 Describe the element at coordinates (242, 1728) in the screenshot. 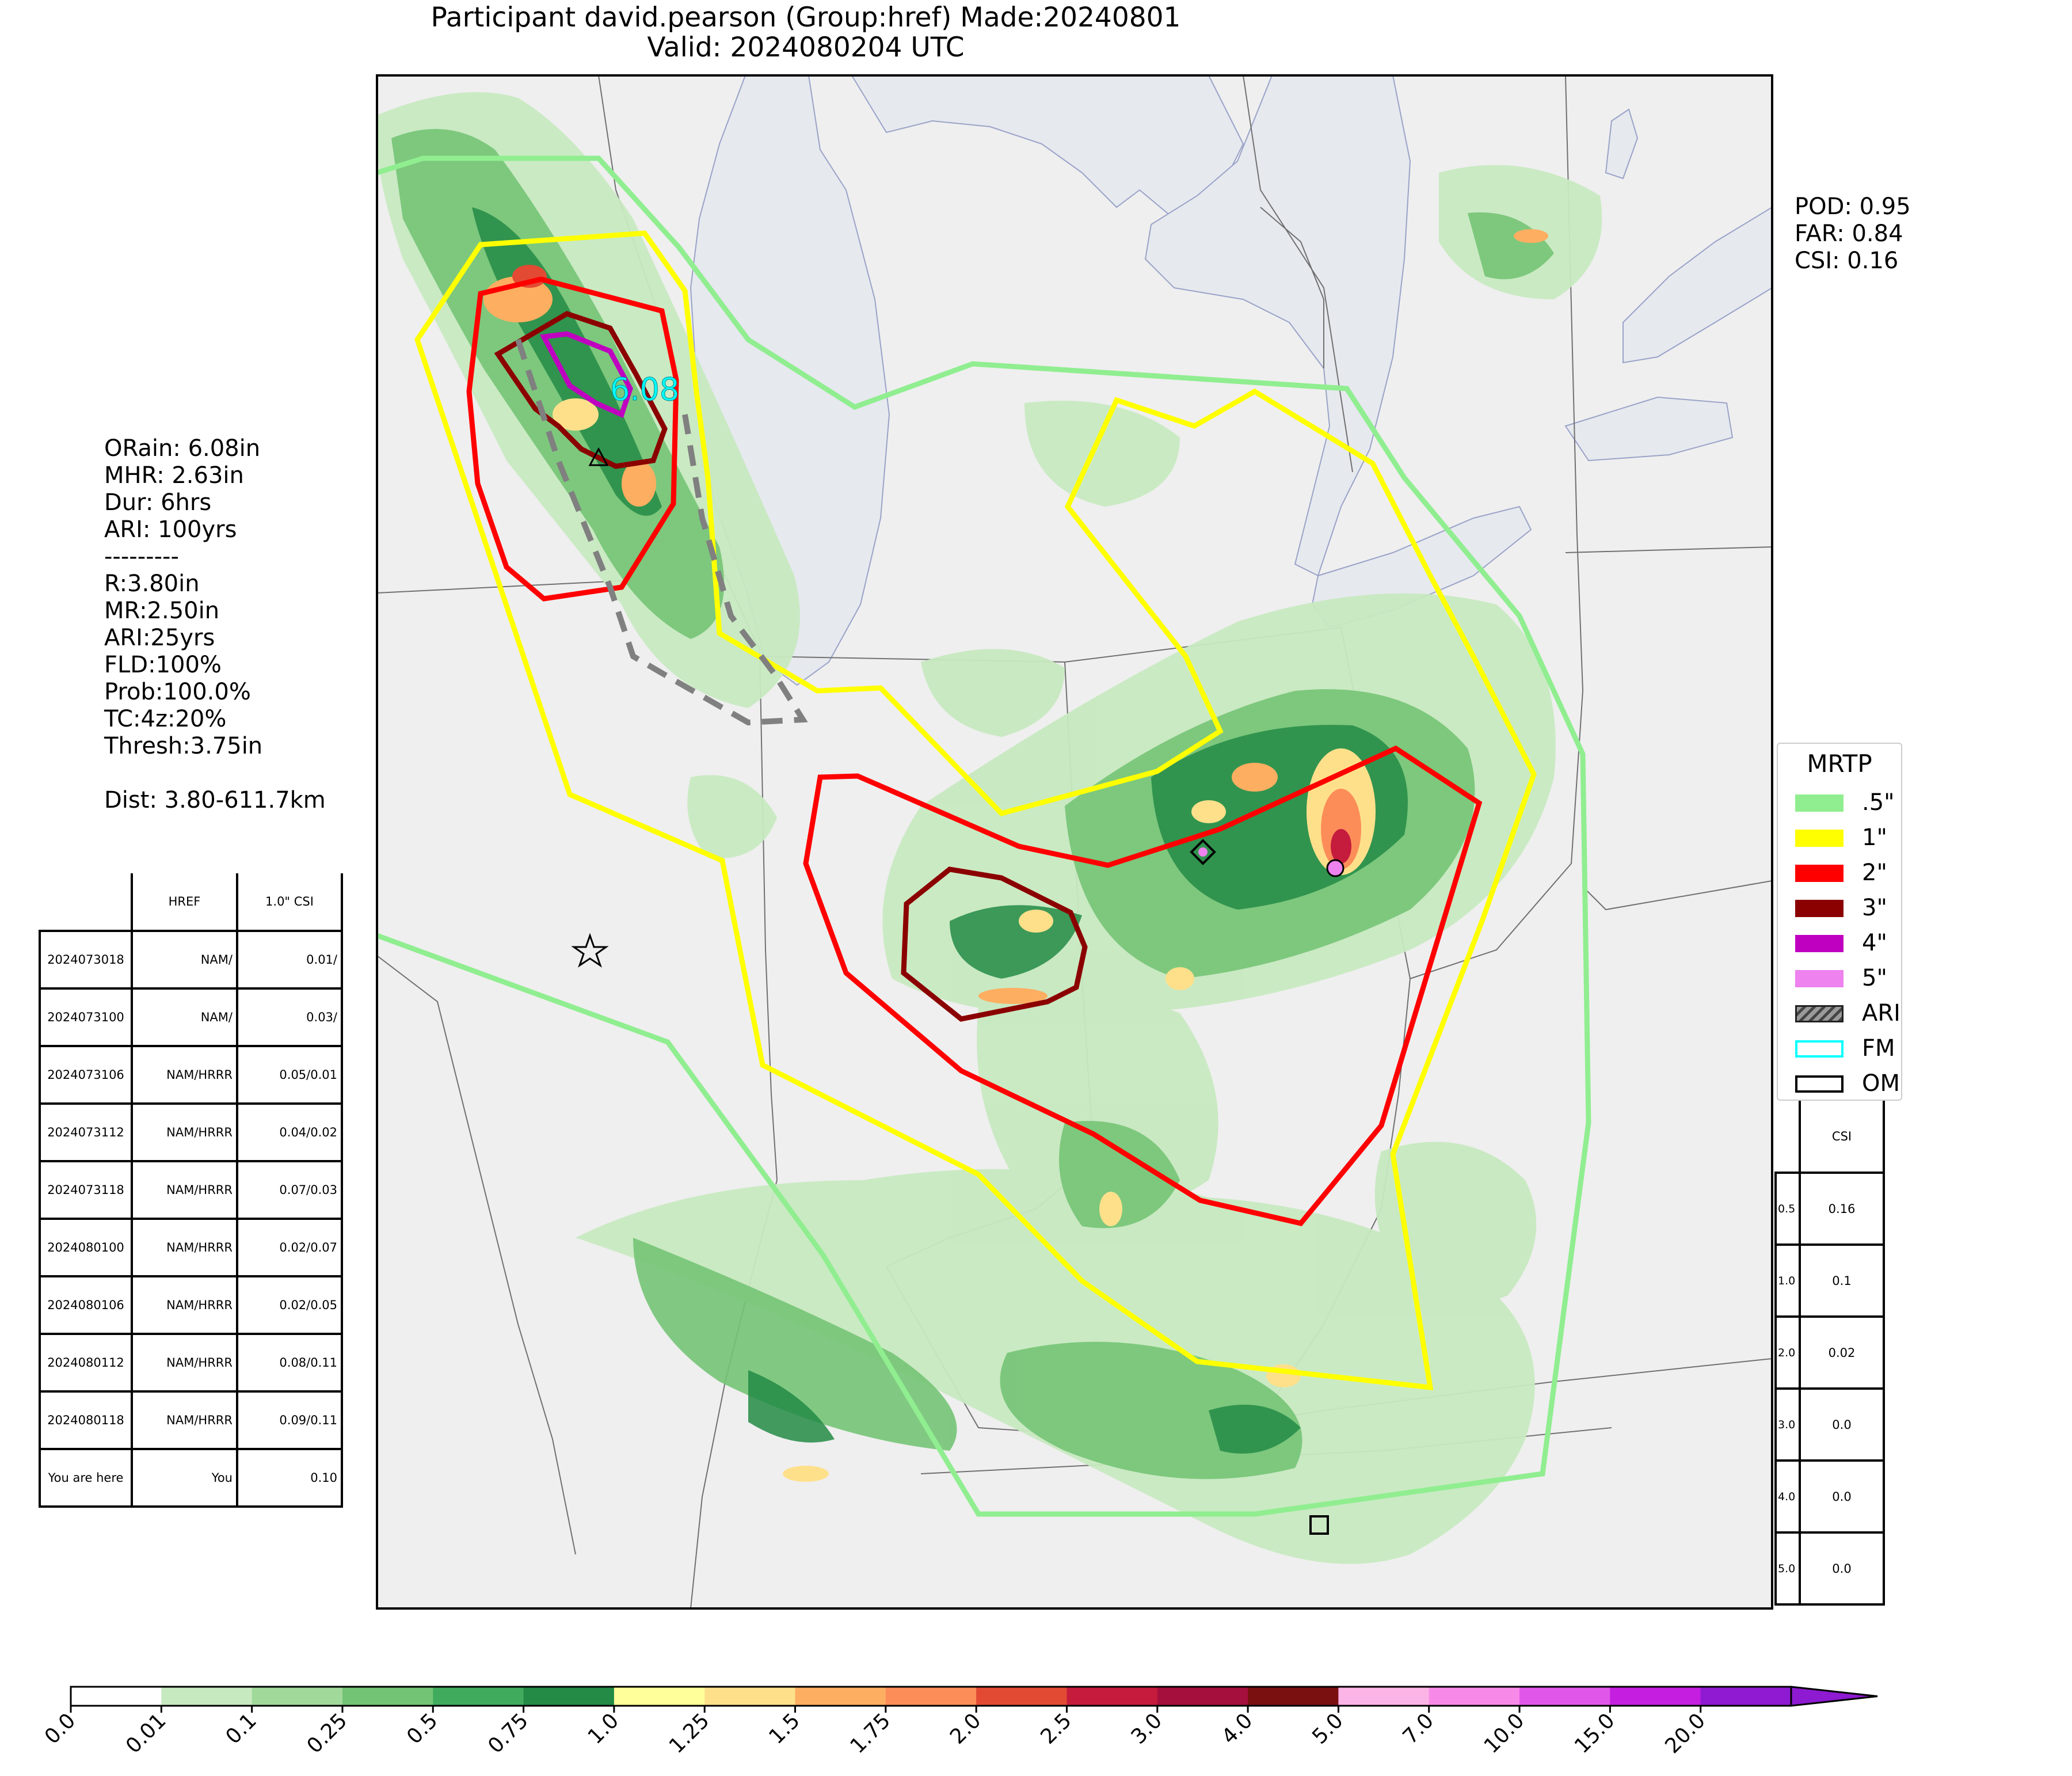

I see `colorbar-tick-label: 0.1` at that location.